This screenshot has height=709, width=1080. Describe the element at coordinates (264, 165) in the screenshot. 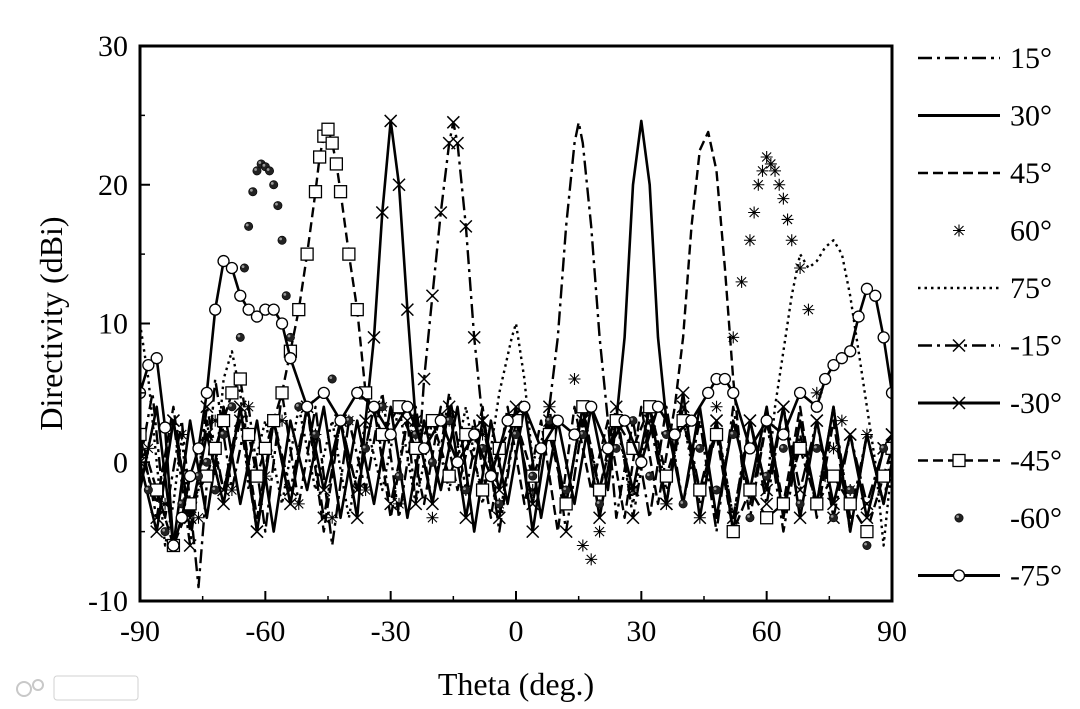

I see `series-8-point-14-highlight` at that location.